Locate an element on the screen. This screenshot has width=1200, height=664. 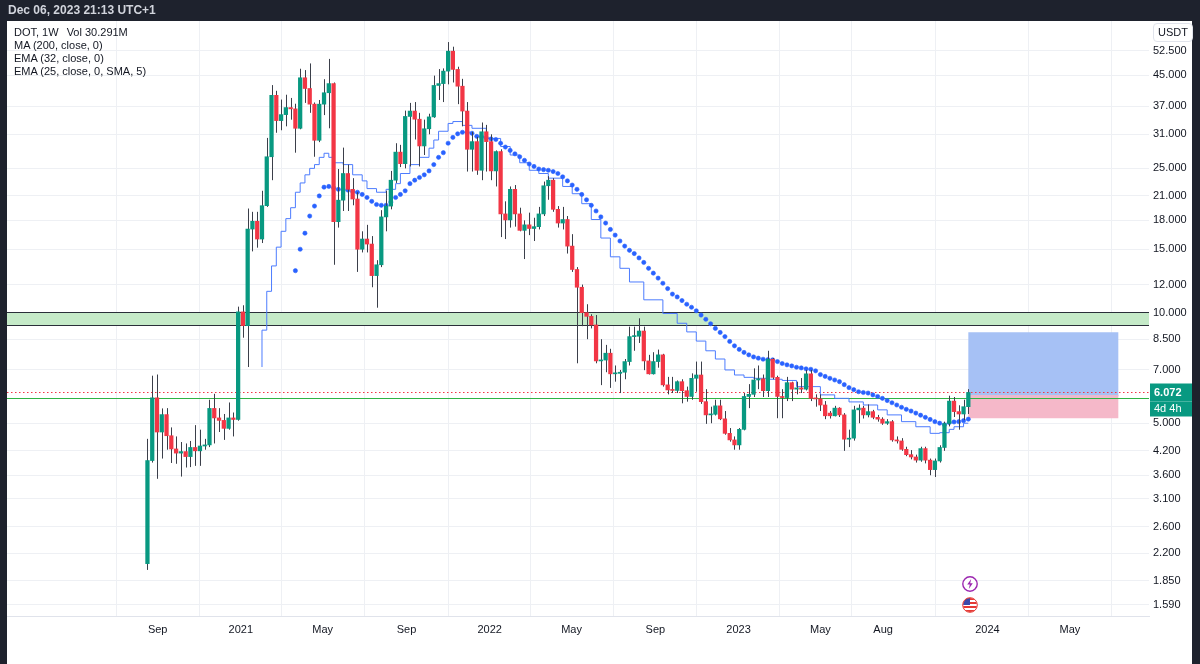
y-tick-label: 1.590 is located at coordinates (1167, 603).